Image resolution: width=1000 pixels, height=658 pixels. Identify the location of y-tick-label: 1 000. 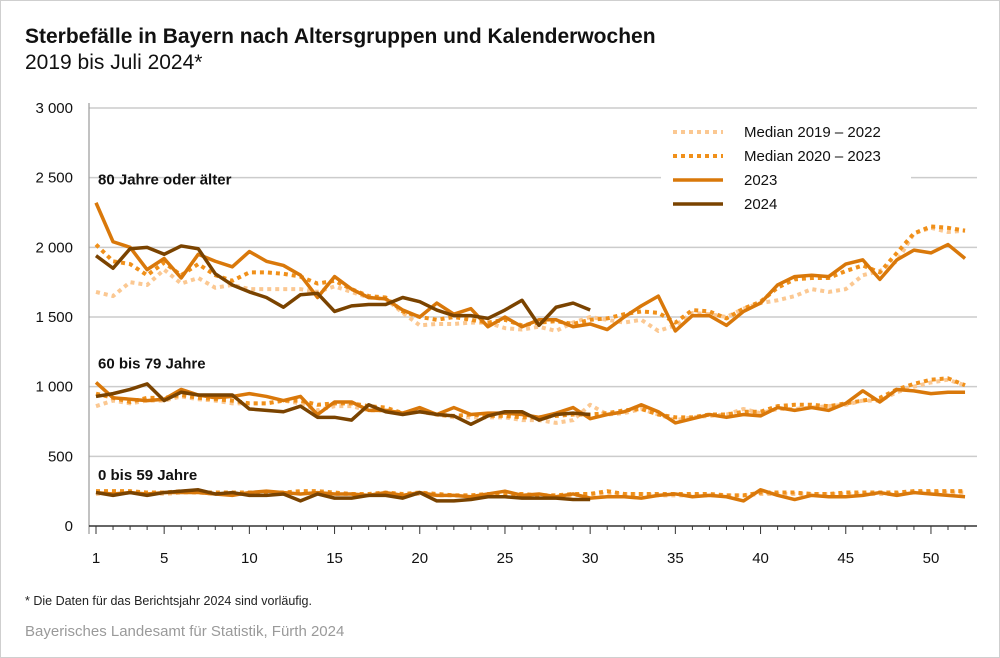
(54, 387).